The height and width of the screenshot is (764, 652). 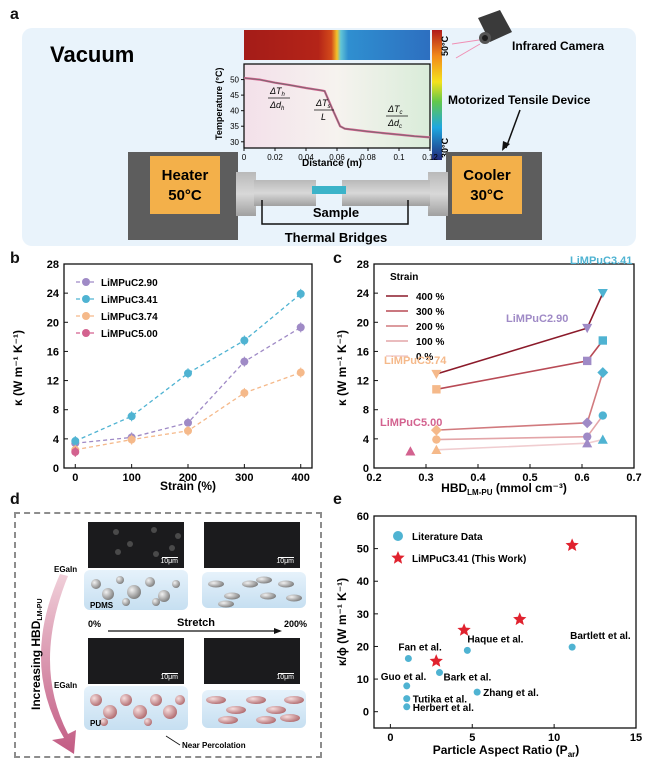 What do you see at coordinates (234, 142) in the screenshot?
I see `inset-y-tick-label: 30` at bounding box center [234, 142].